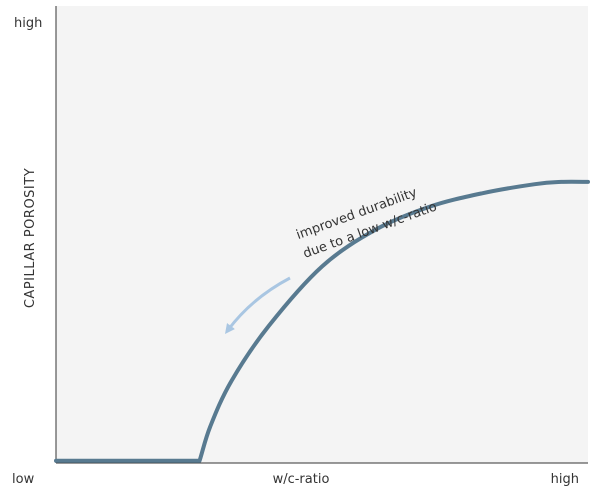  What do you see at coordinates (30, 238) in the screenshot?
I see `y-axis-label: CAPILLAR POROSITY` at bounding box center [30, 238].